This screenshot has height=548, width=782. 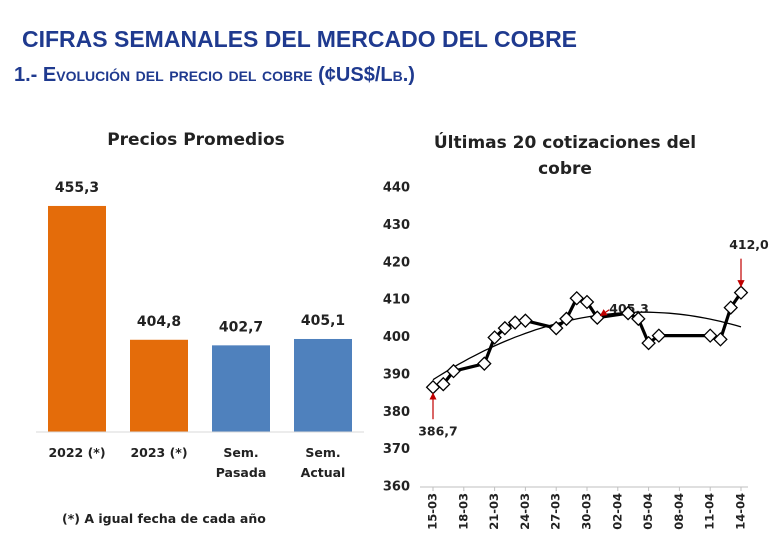 What do you see at coordinates (241, 327) in the screenshot?
I see `value-label: 402,7` at bounding box center [241, 327].